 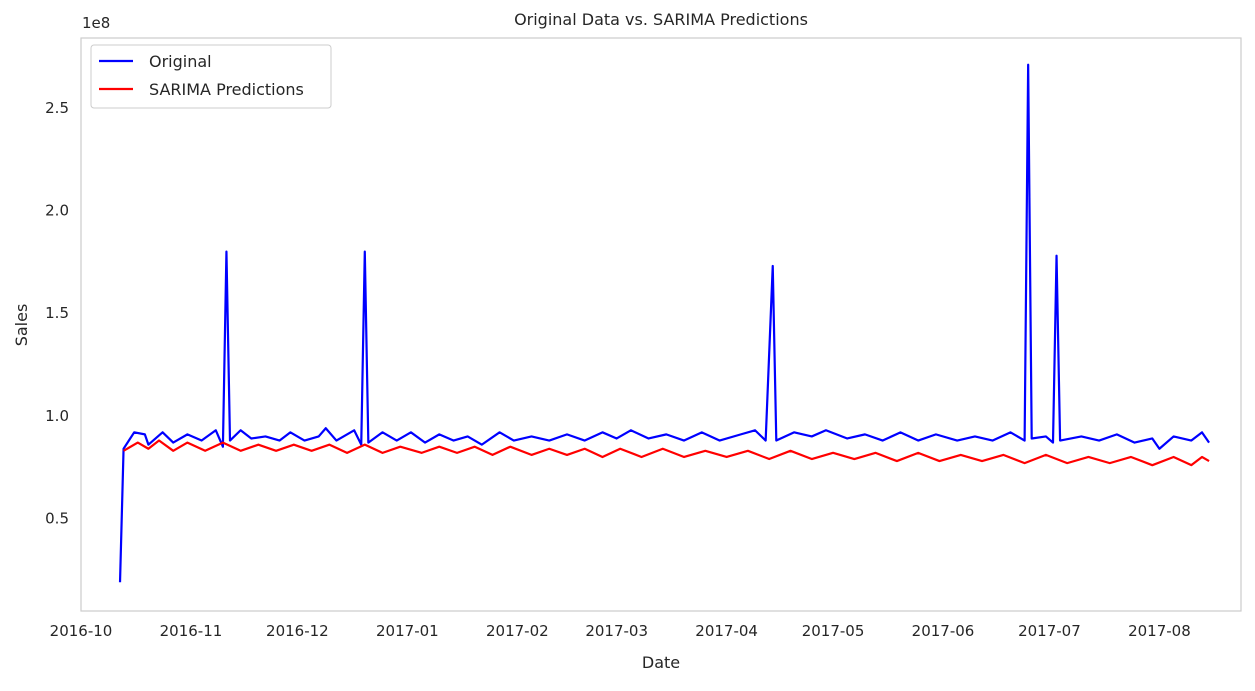 I want to click on y-tick-label: 2.5, so click(x=57, y=108).